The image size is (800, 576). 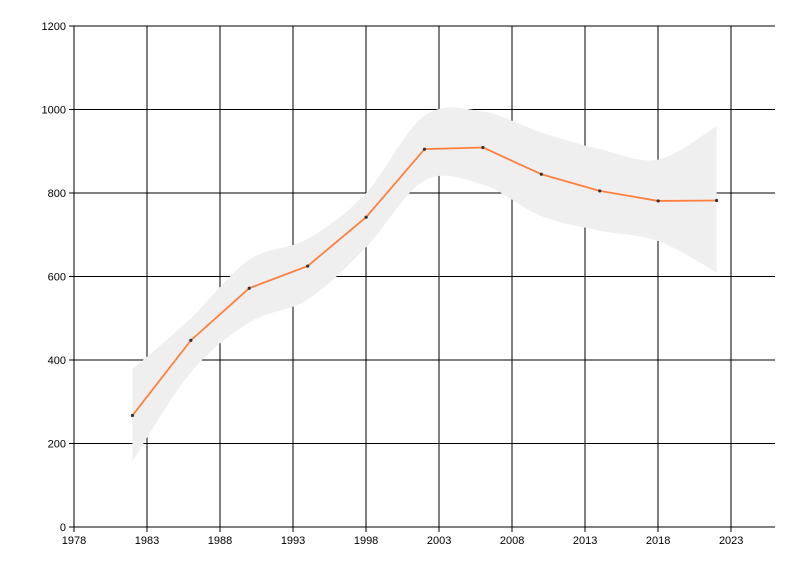 I want to click on y-tick-label: 1000, so click(x=54, y=111).